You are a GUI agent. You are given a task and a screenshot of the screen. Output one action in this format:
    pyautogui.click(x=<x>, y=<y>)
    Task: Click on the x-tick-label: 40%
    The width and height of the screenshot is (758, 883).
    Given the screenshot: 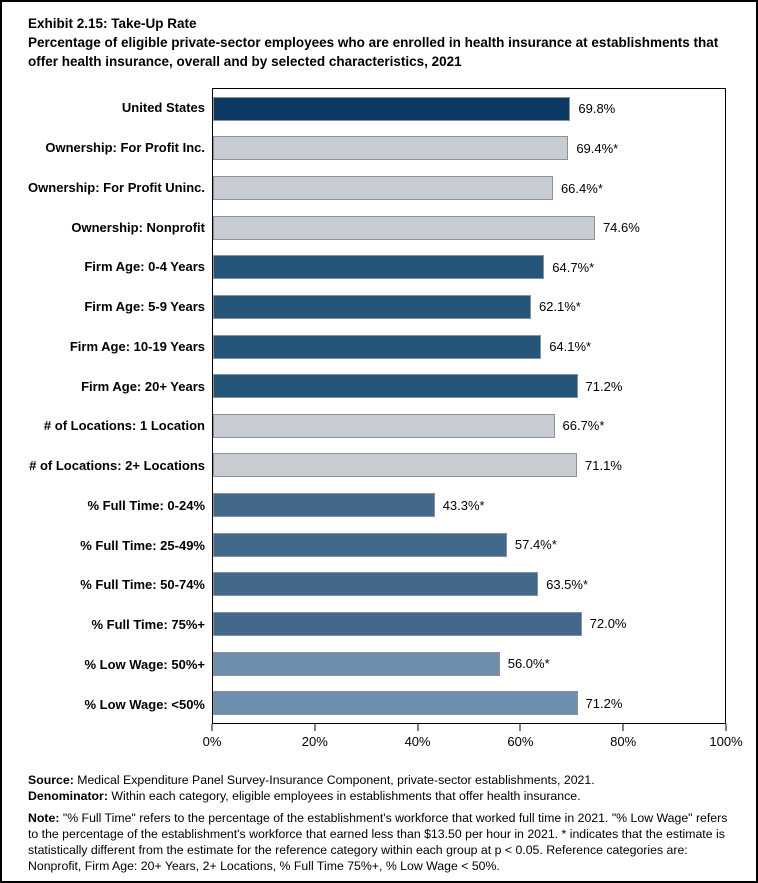 What is the action you would take?
    pyautogui.click(x=417, y=741)
    